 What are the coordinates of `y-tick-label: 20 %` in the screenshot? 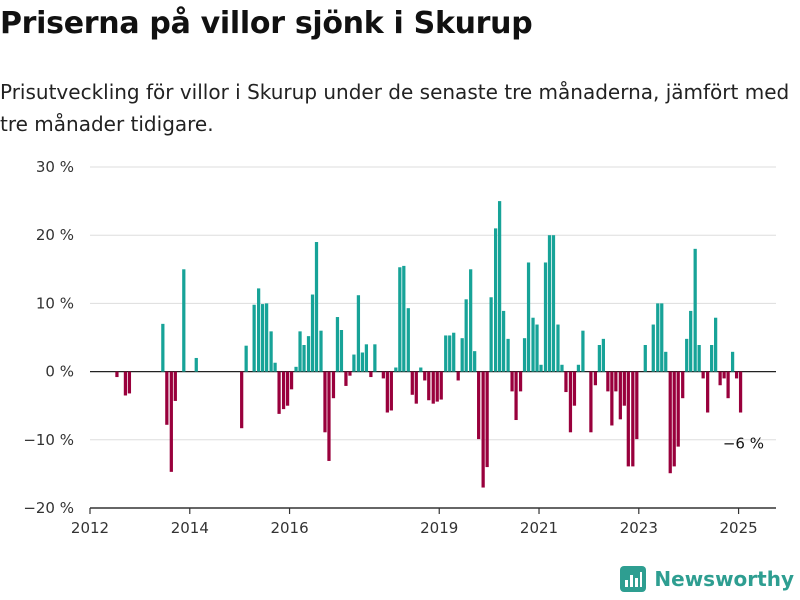 It's located at (55, 235).